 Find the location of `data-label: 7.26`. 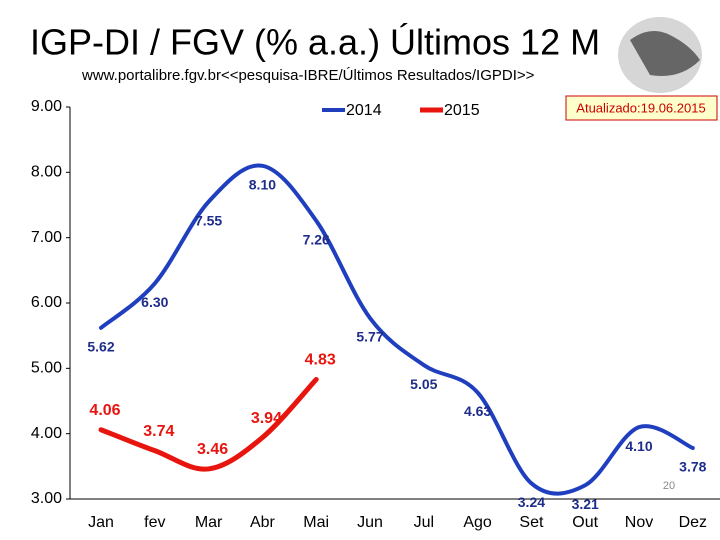

data-label: 7.26 is located at coordinates (316, 239).